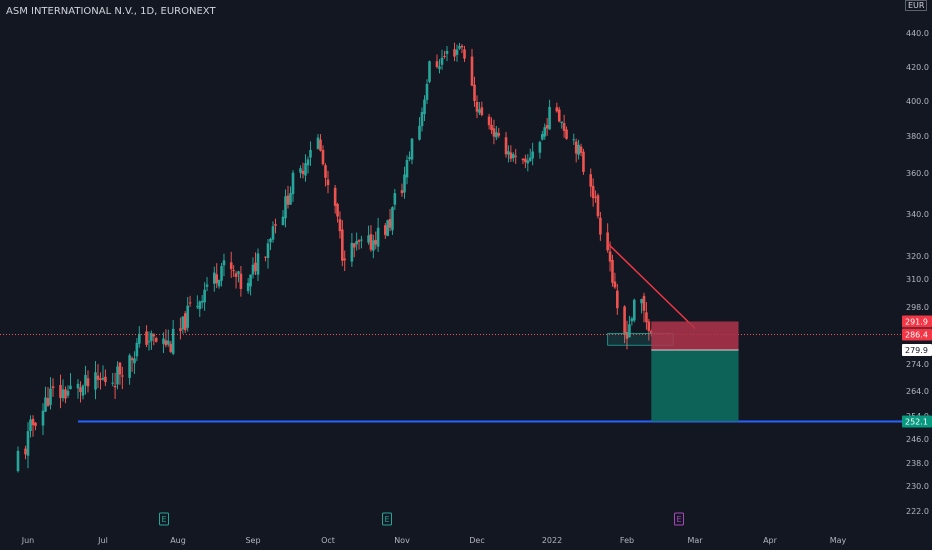 This screenshot has height=550, width=932. What do you see at coordinates (695, 385) in the screenshot?
I see `target-zone` at bounding box center [695, 385].